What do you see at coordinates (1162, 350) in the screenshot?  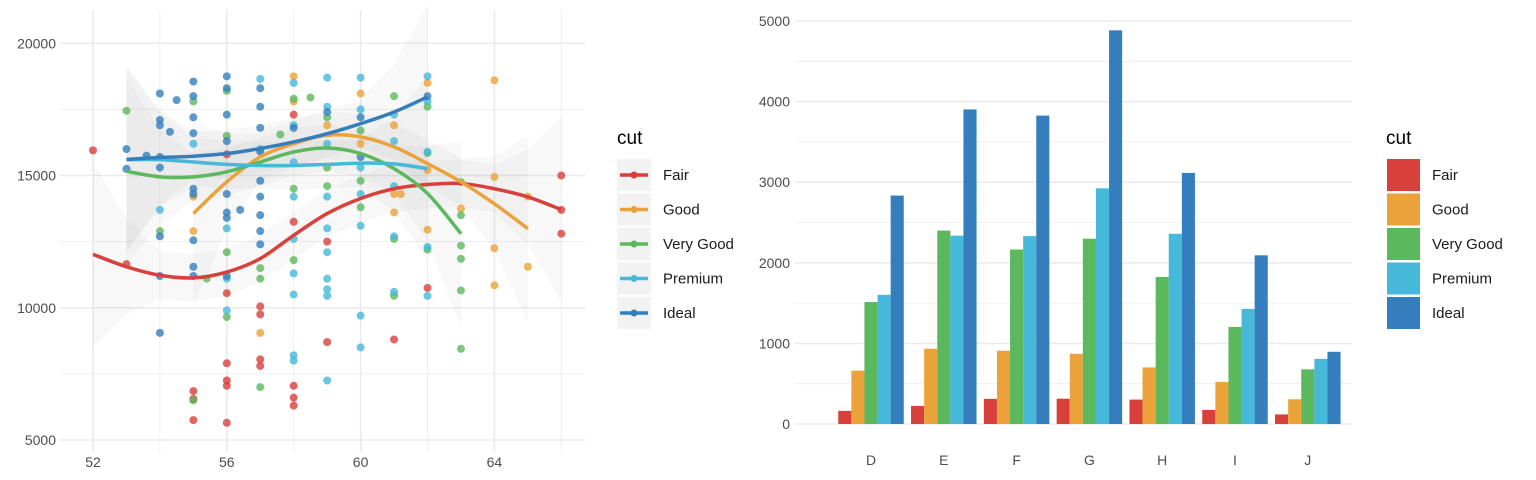 I see `bar-H-very-good` at bounding box center [1162, 350].